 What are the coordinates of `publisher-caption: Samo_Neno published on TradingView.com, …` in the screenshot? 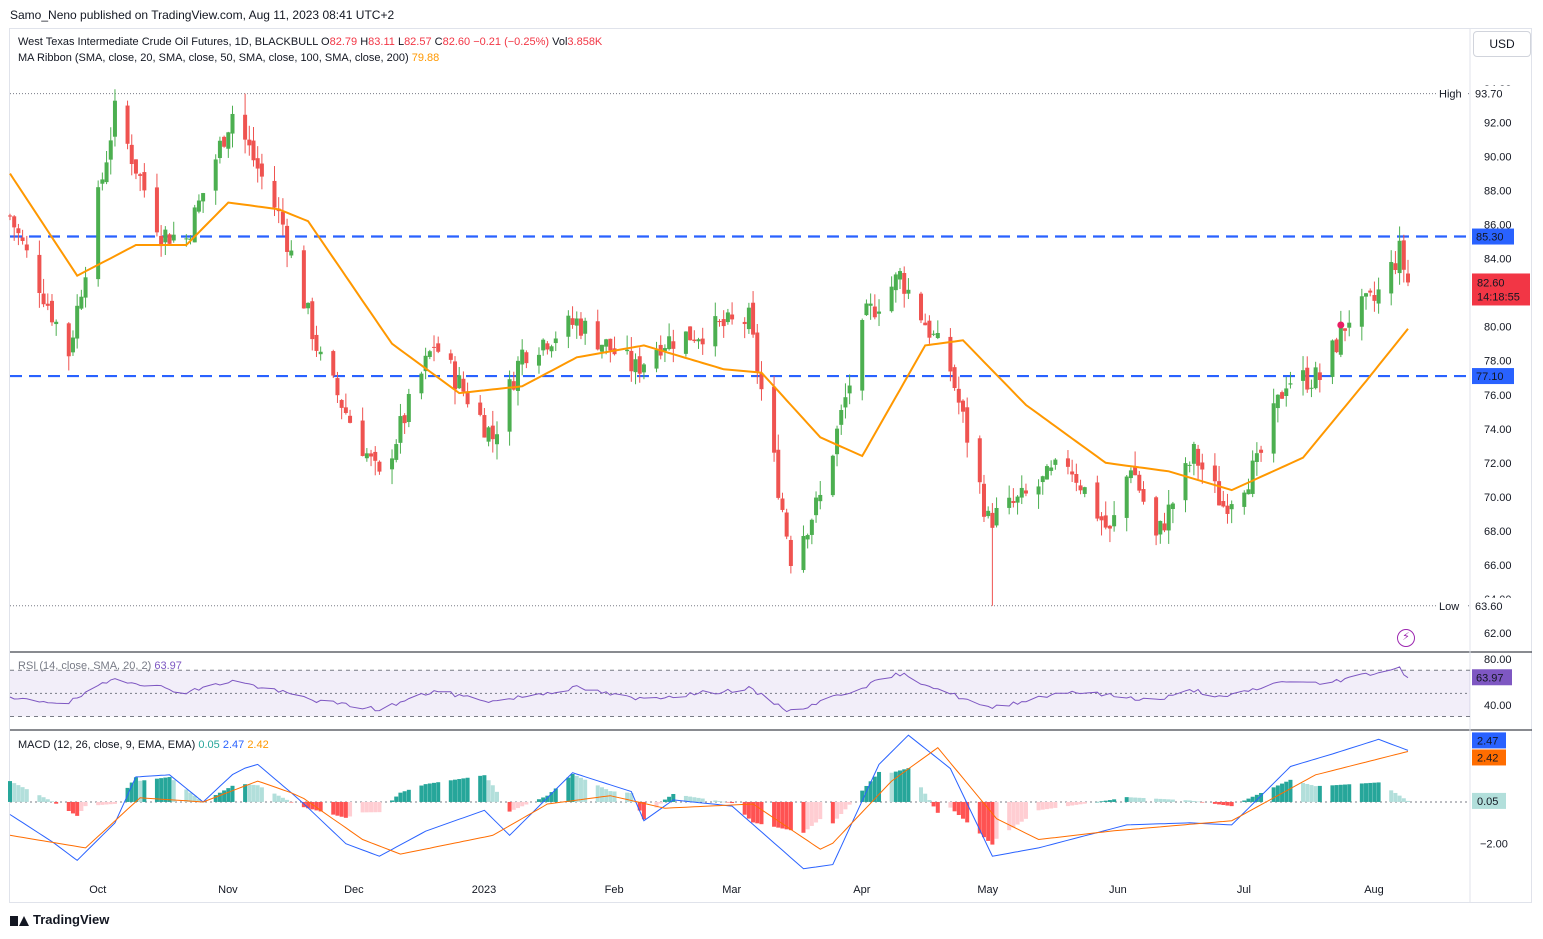 It's located at (202, 15).